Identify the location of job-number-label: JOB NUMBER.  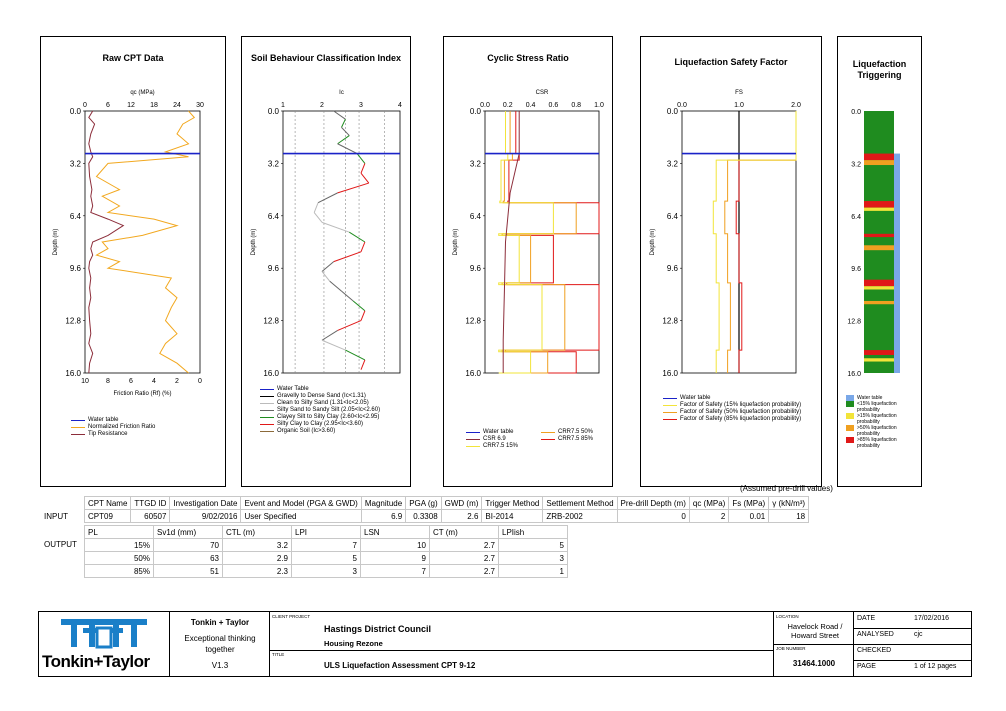
(791, 648).